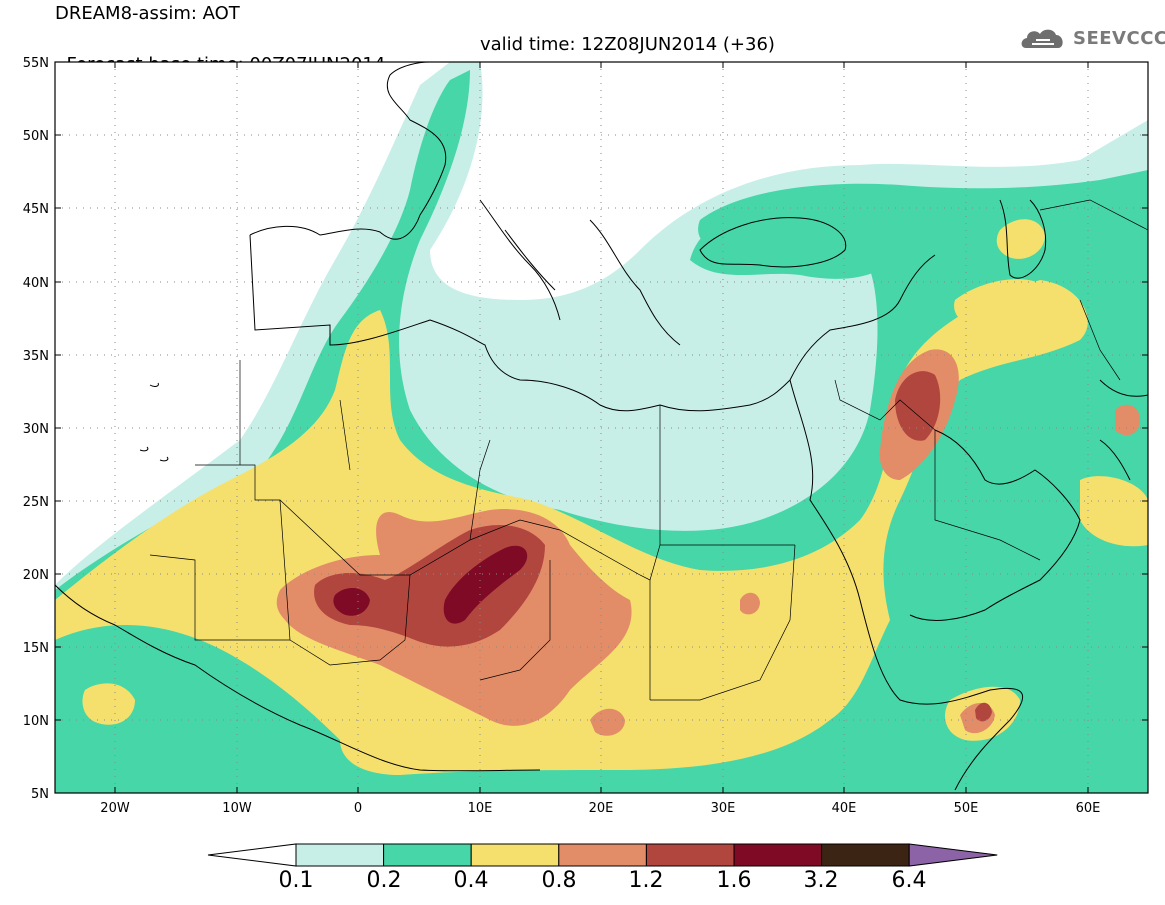  Describe the element at coordinates (480, 808) in the screenshot. I see `lon-label-10e: 10E` at that location.